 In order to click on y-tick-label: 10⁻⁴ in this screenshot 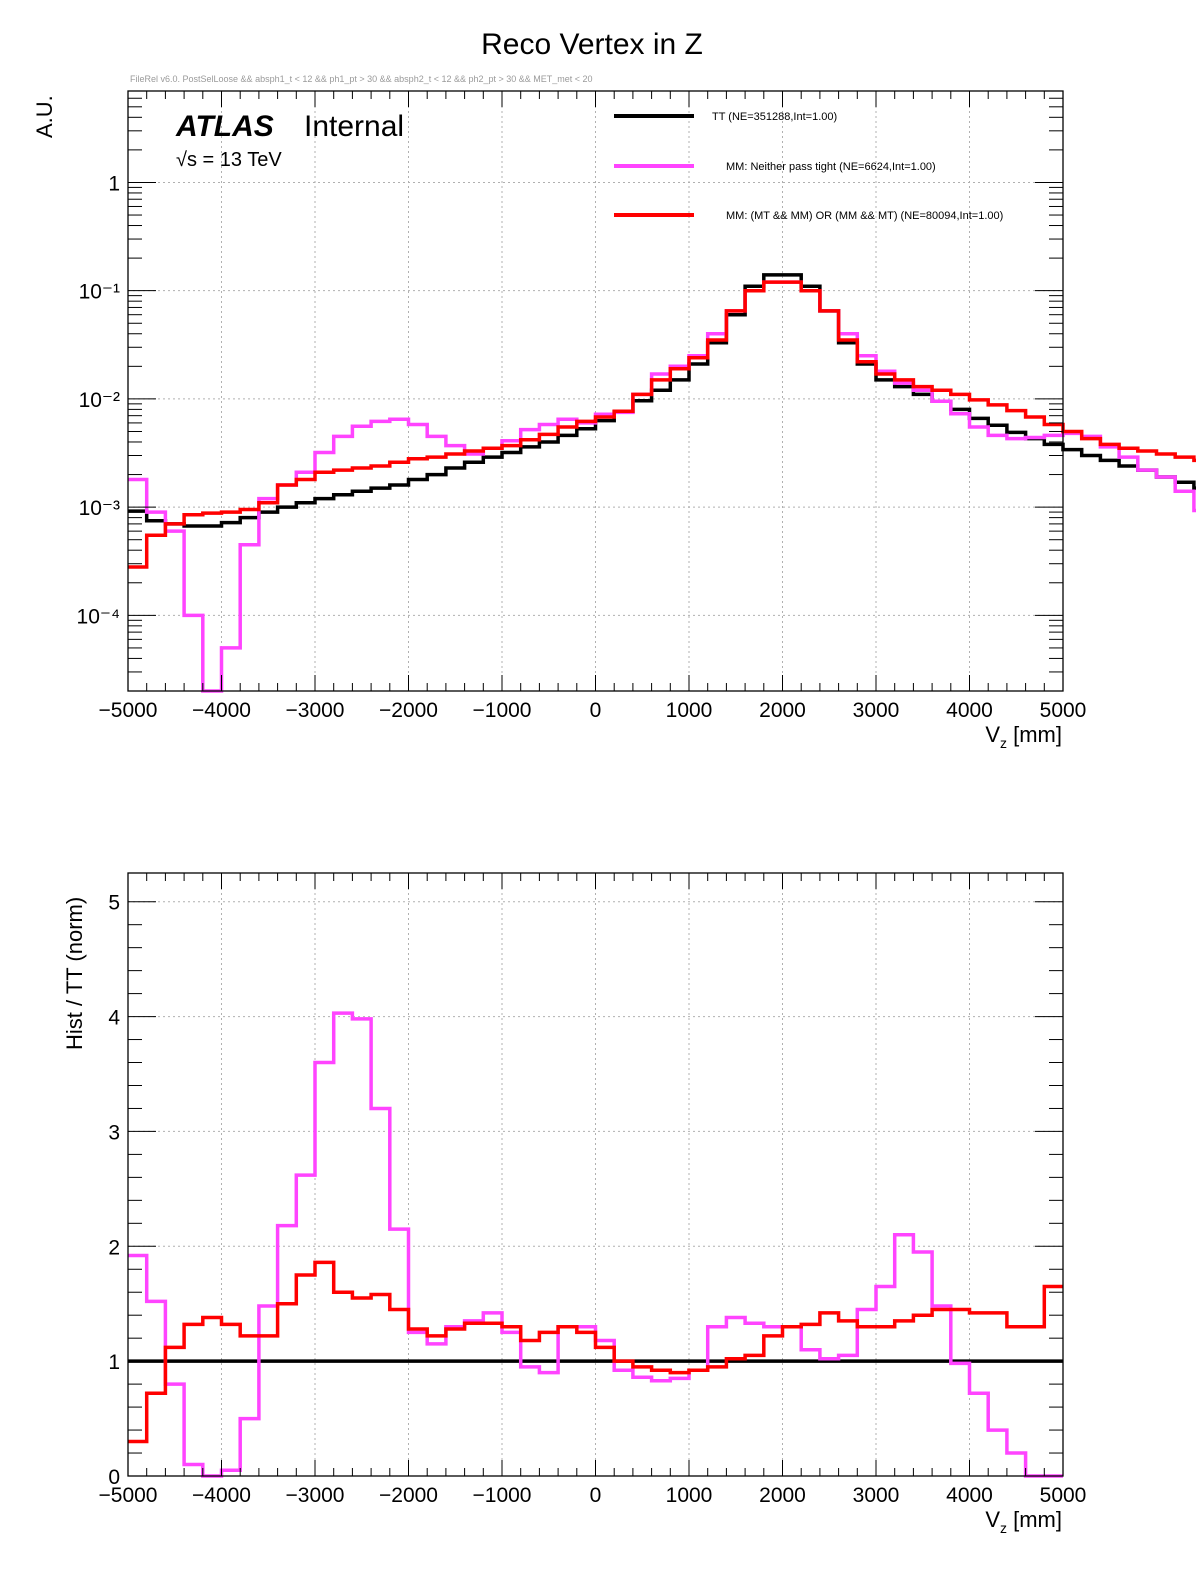, I will do `click(98, 616)`.